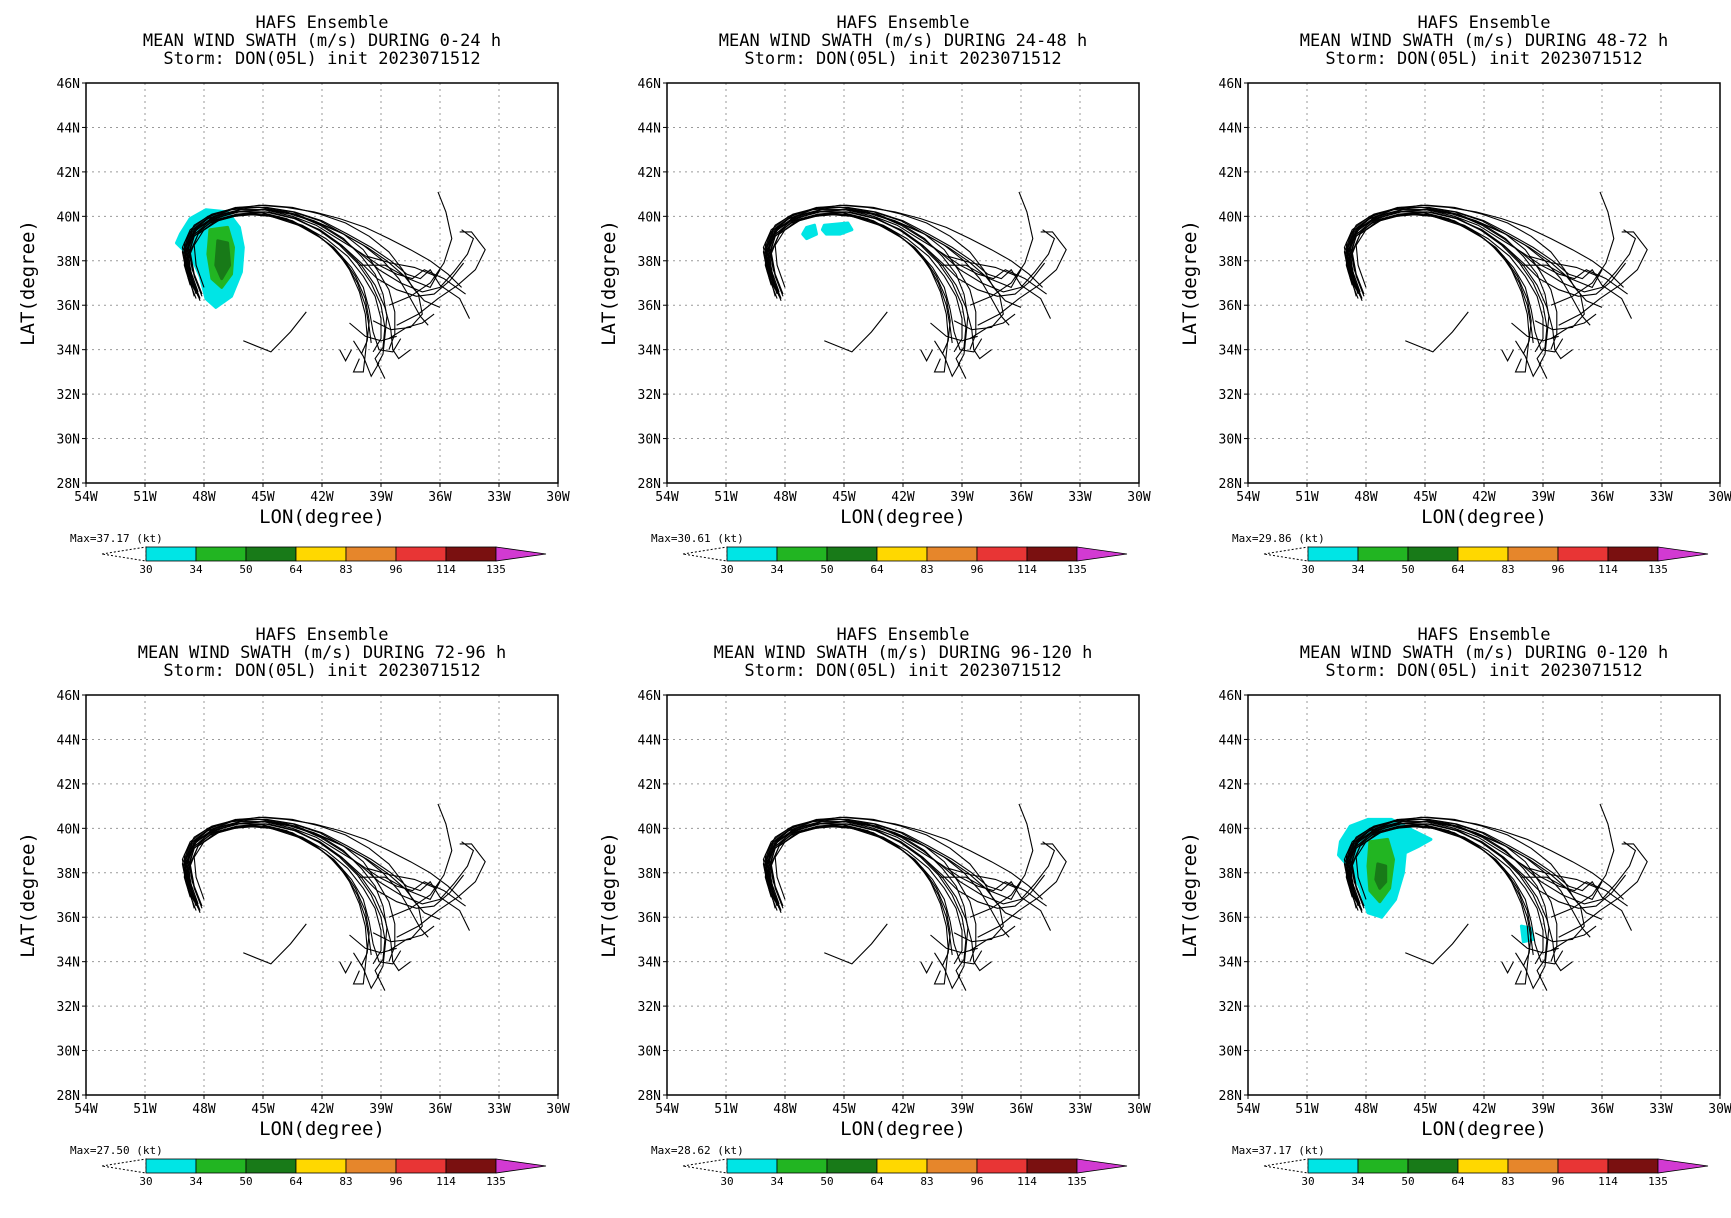  What do you see at coordinates (116, 538) in the screenshot?
I see `max-wind-label: Max=37.17 (kt)` at bounding box center [116, 538].